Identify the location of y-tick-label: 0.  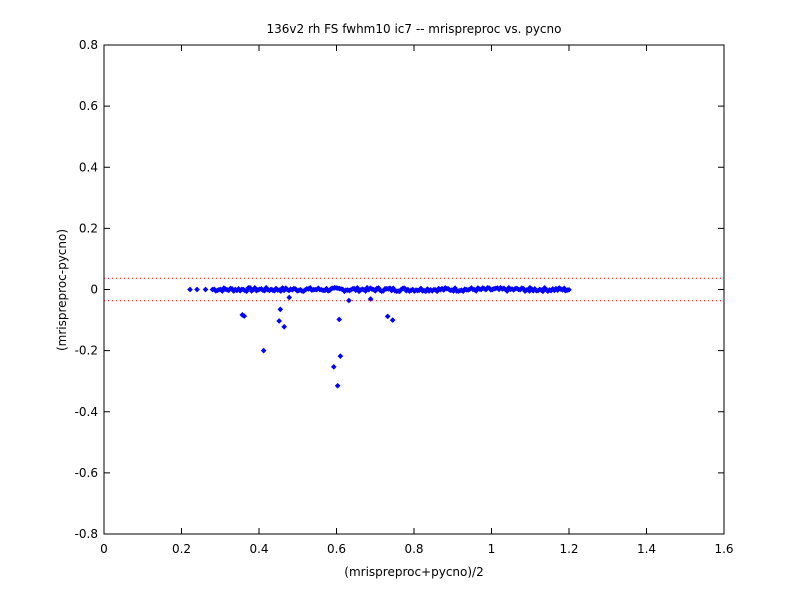
(94, 290).